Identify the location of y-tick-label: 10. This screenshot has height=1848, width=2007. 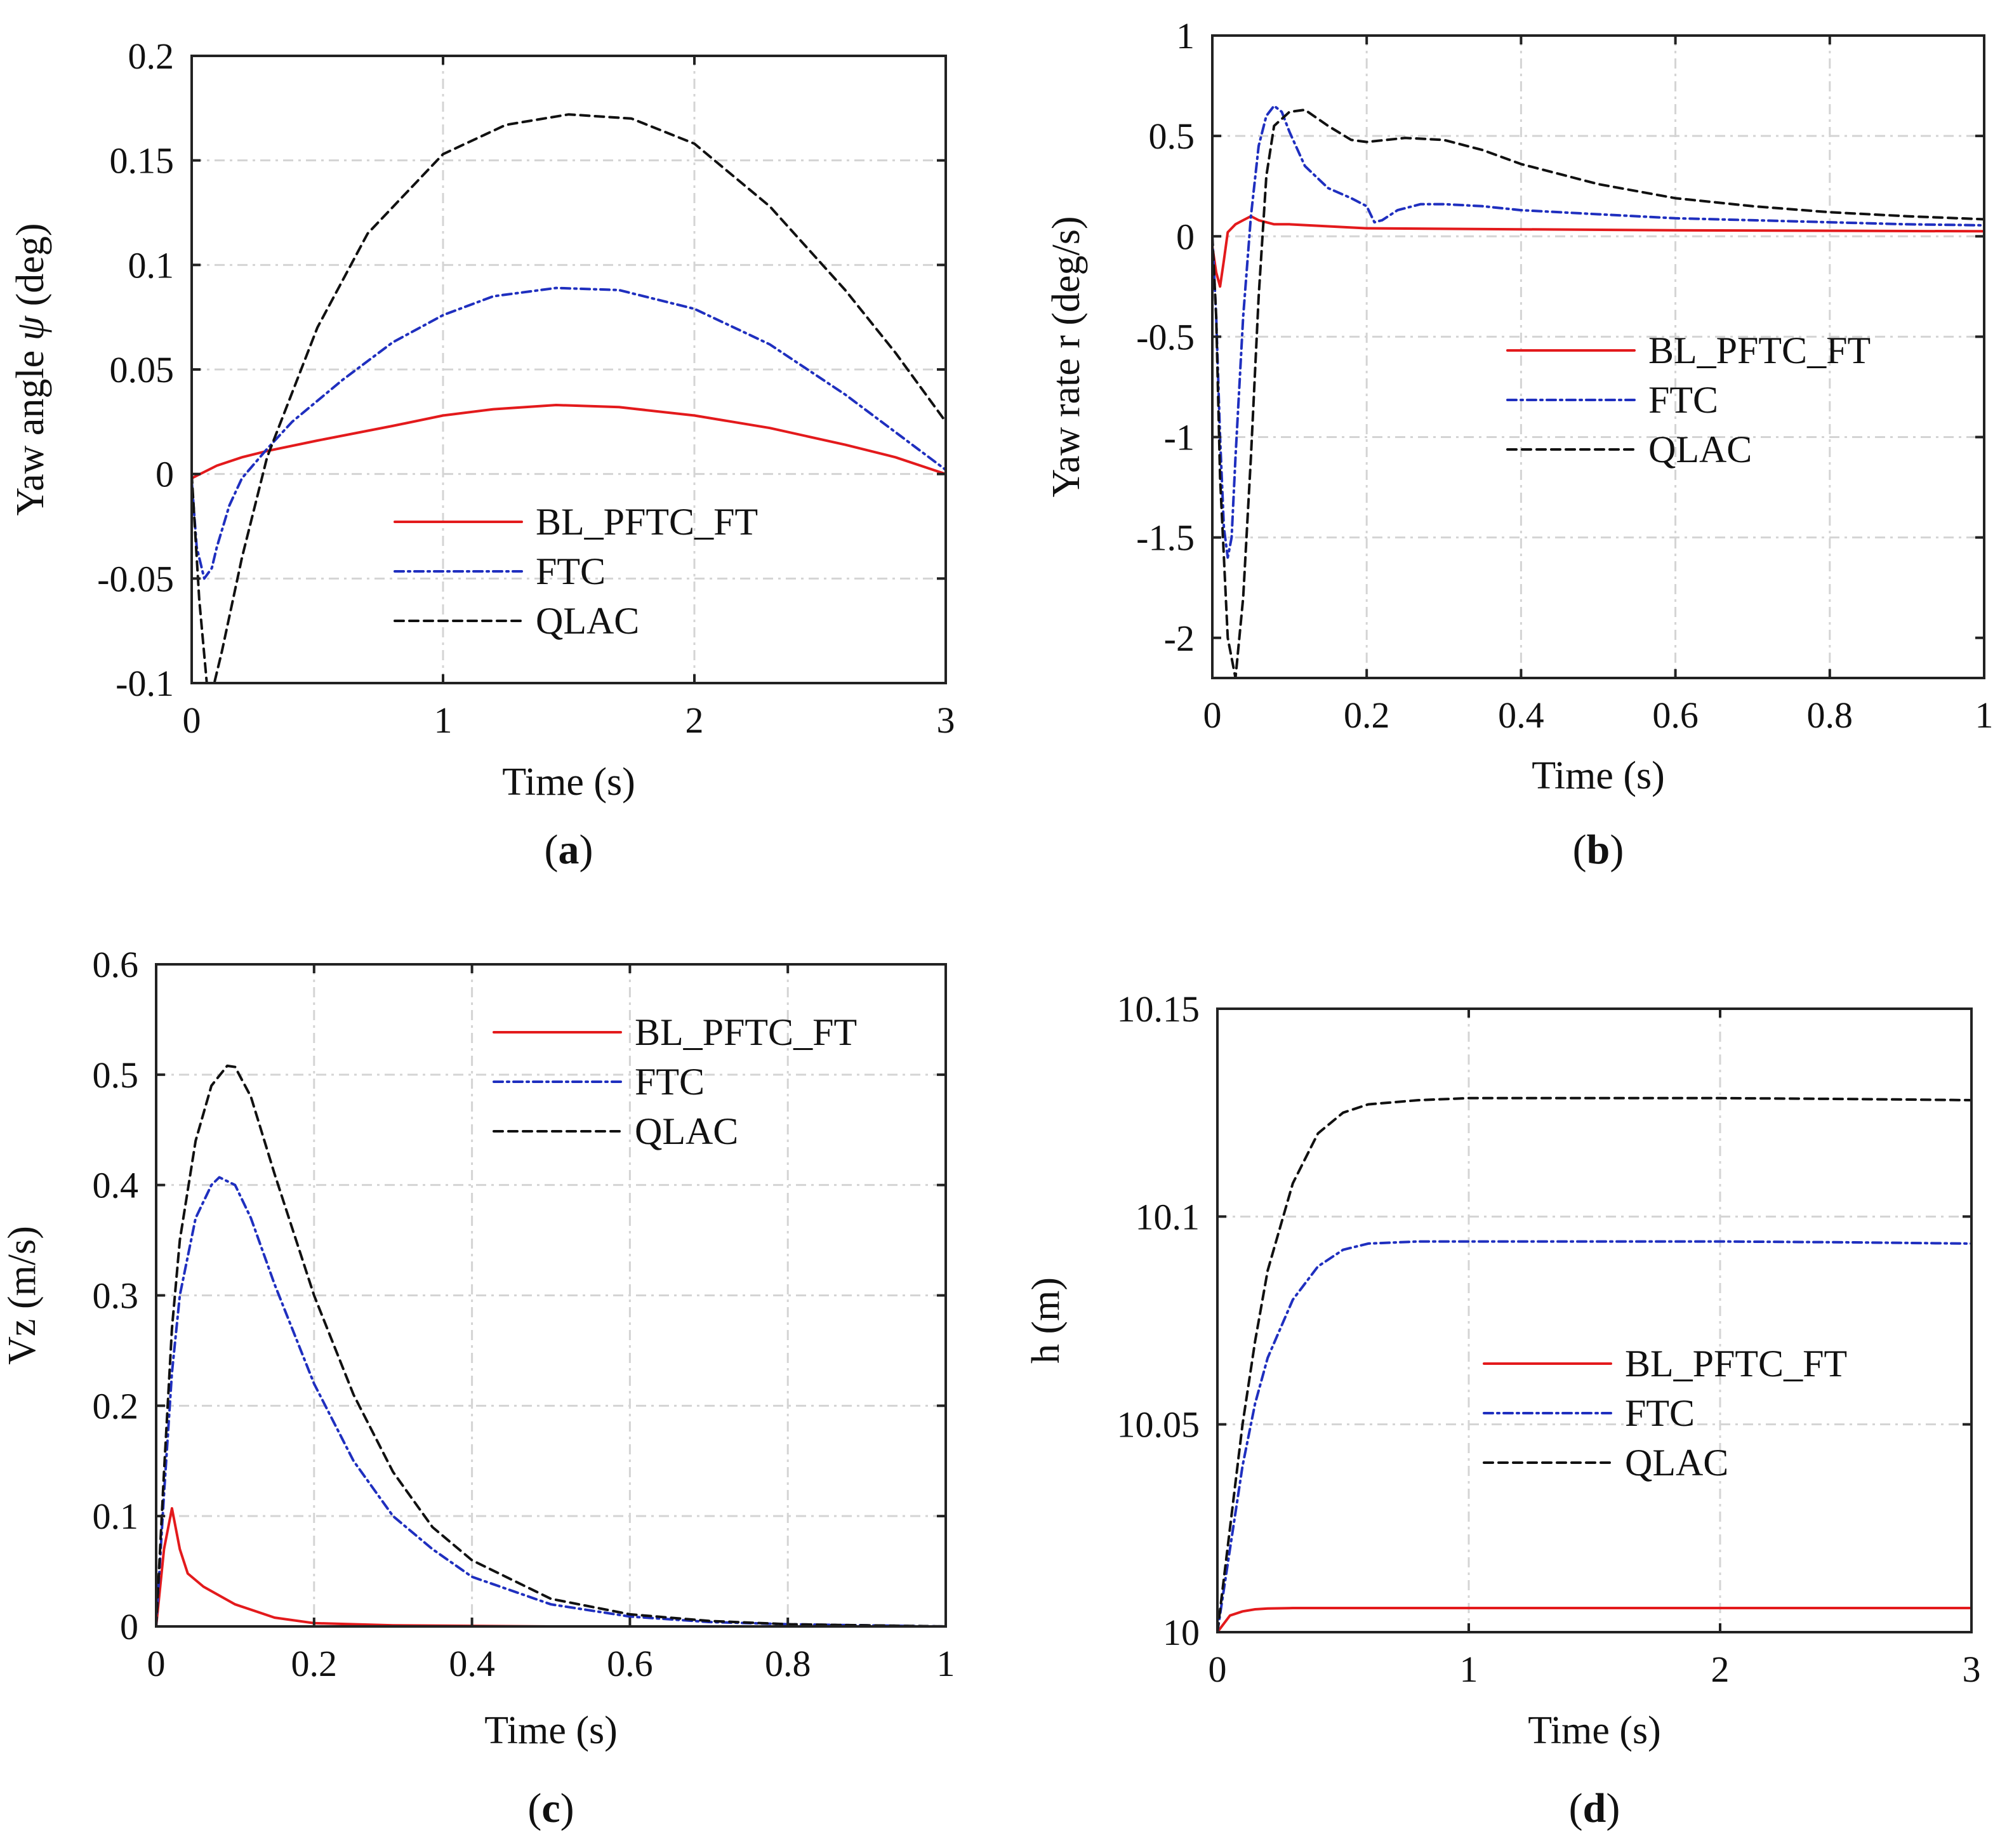
(1181, 1633).